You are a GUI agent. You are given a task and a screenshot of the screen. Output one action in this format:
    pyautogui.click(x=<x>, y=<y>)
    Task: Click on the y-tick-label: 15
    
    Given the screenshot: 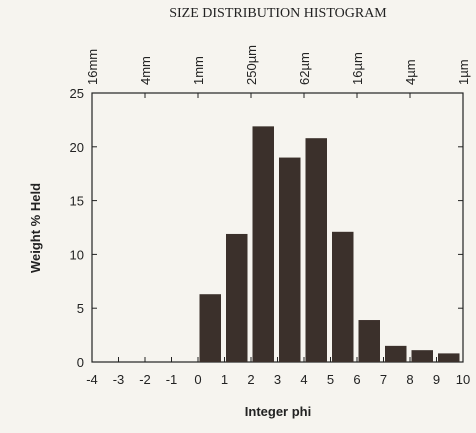 What is the action you would take?
    pyautogui.click(x=77, y=201)
    